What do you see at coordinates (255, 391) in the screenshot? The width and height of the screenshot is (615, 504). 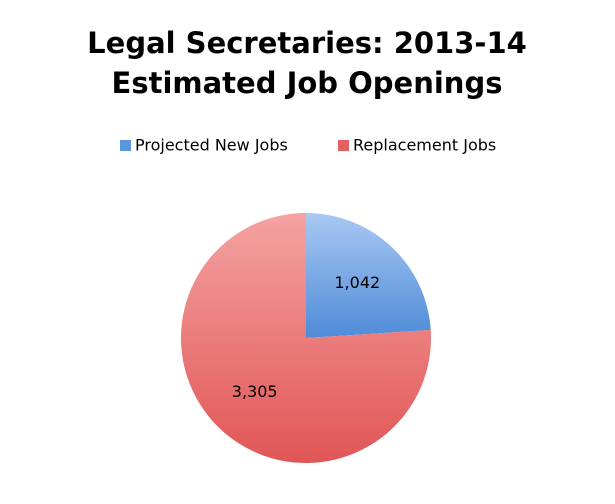 I see `data-label: 3,305` at bounding box center [255, 391].